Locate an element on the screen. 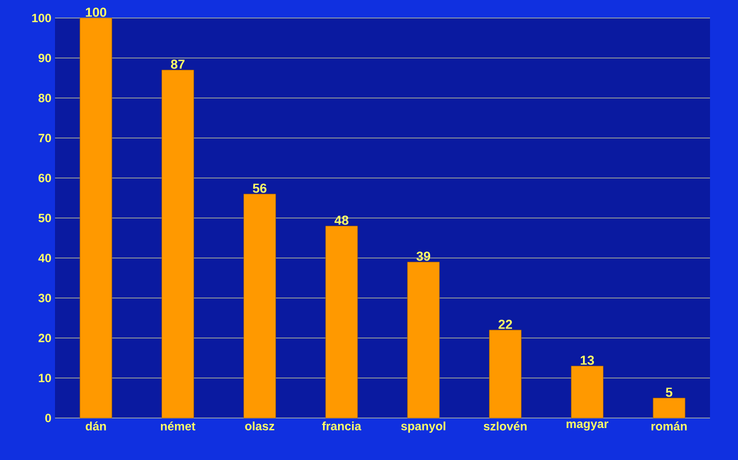  y-tick-label: 80 is located at coordinates (44, 98).